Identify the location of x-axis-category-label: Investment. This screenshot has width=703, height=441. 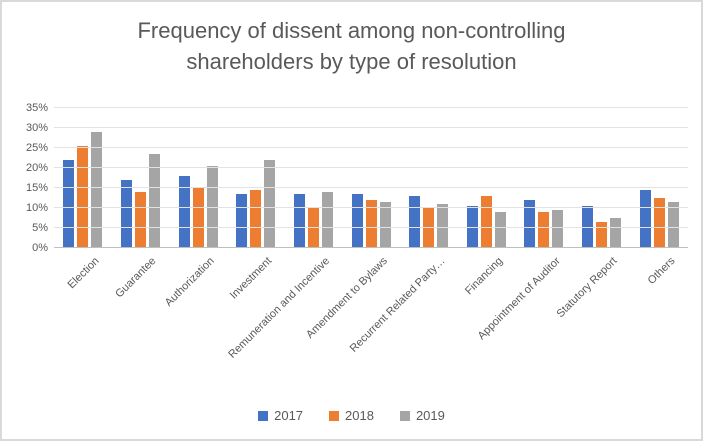
(251, 278).